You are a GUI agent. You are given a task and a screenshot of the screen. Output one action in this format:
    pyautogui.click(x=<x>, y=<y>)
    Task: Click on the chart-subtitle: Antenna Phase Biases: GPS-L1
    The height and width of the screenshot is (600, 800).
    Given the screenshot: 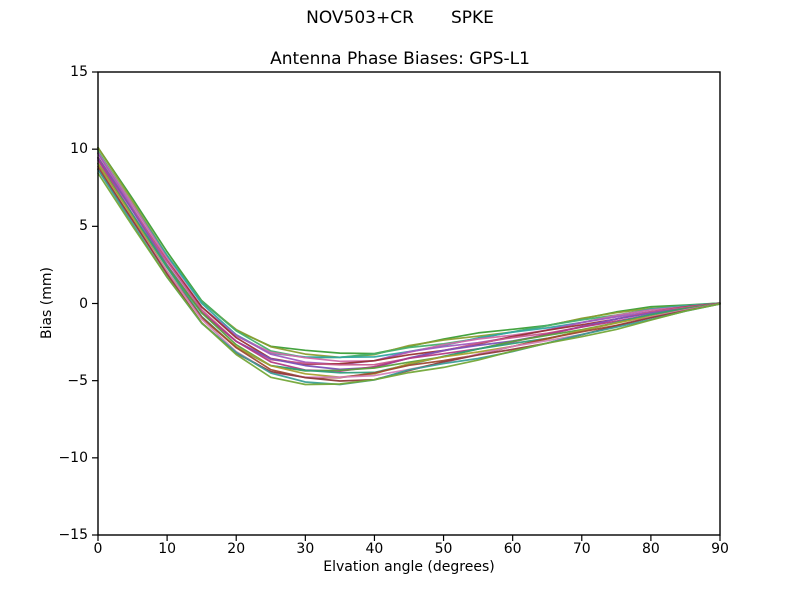 What is the action you would take?
    pyautogui.click(x=400, y=59)
    